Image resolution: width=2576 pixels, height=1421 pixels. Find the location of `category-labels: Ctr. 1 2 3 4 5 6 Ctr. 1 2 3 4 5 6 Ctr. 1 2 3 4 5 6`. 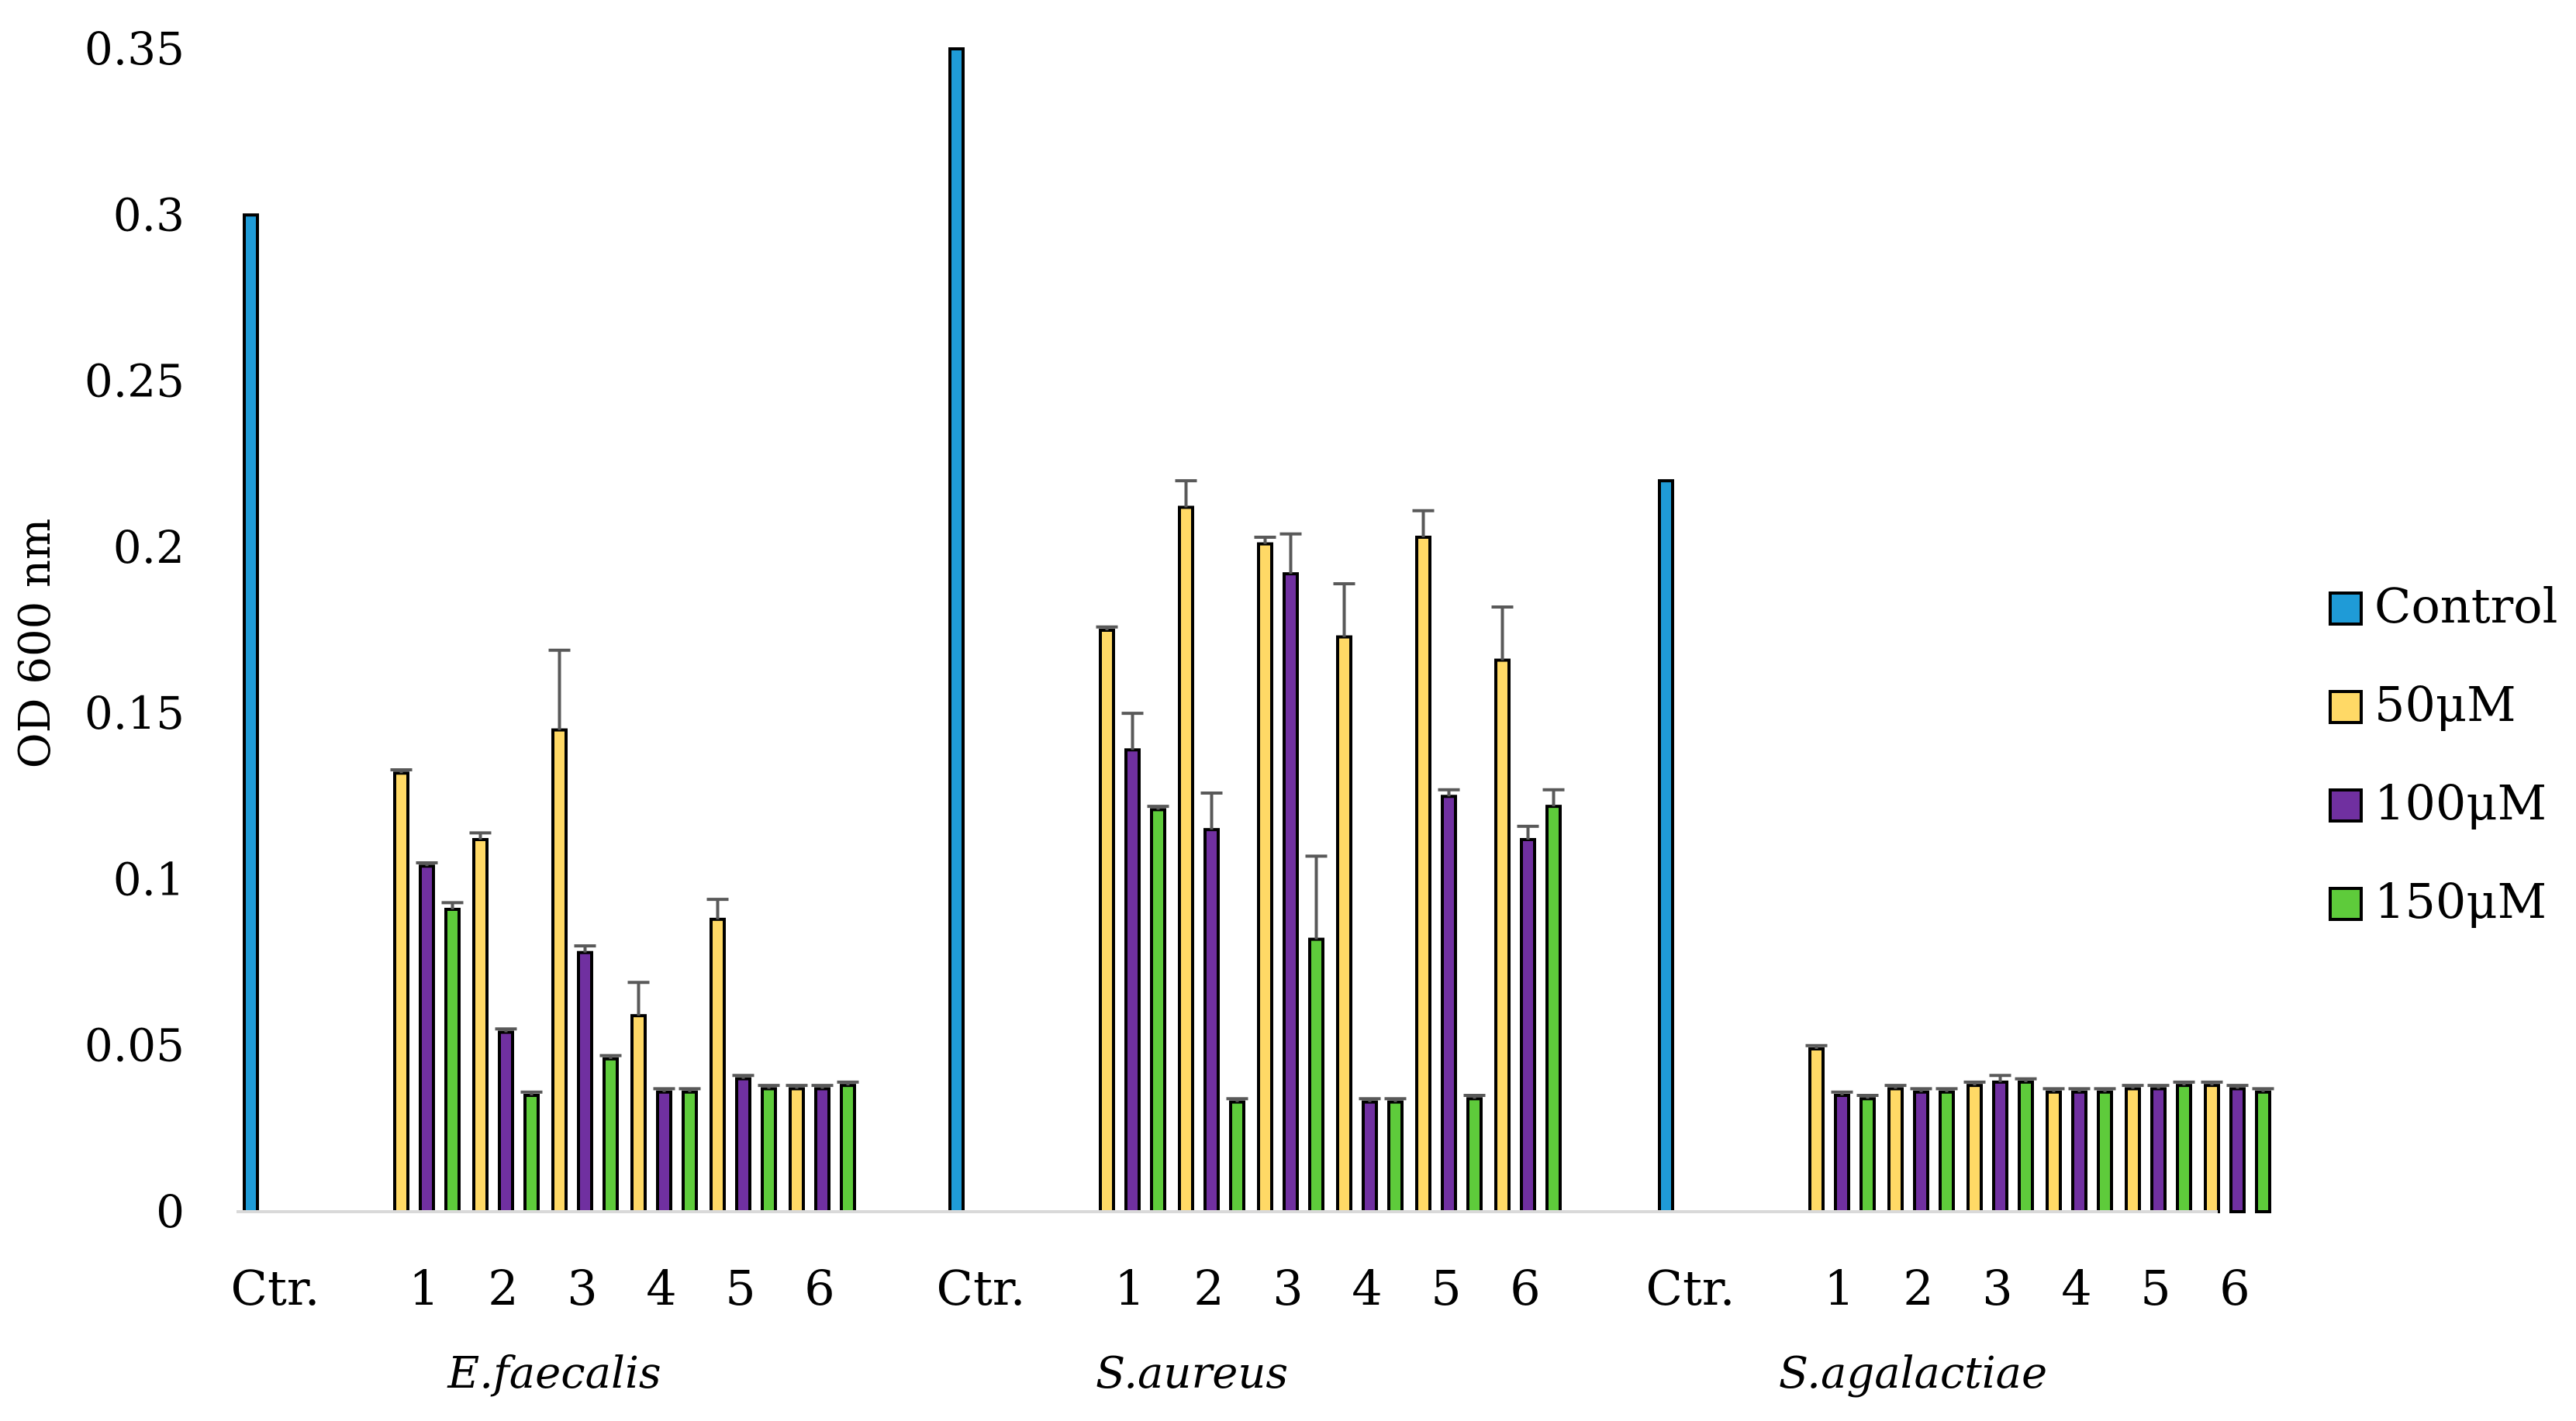

category-labels: Ctr. 1 2 3 4 5 6 Ctr. 1 2 3 4 5 6 Ctr. 1 2 3 4 5 6 is located at coordinates (1240, 1288).